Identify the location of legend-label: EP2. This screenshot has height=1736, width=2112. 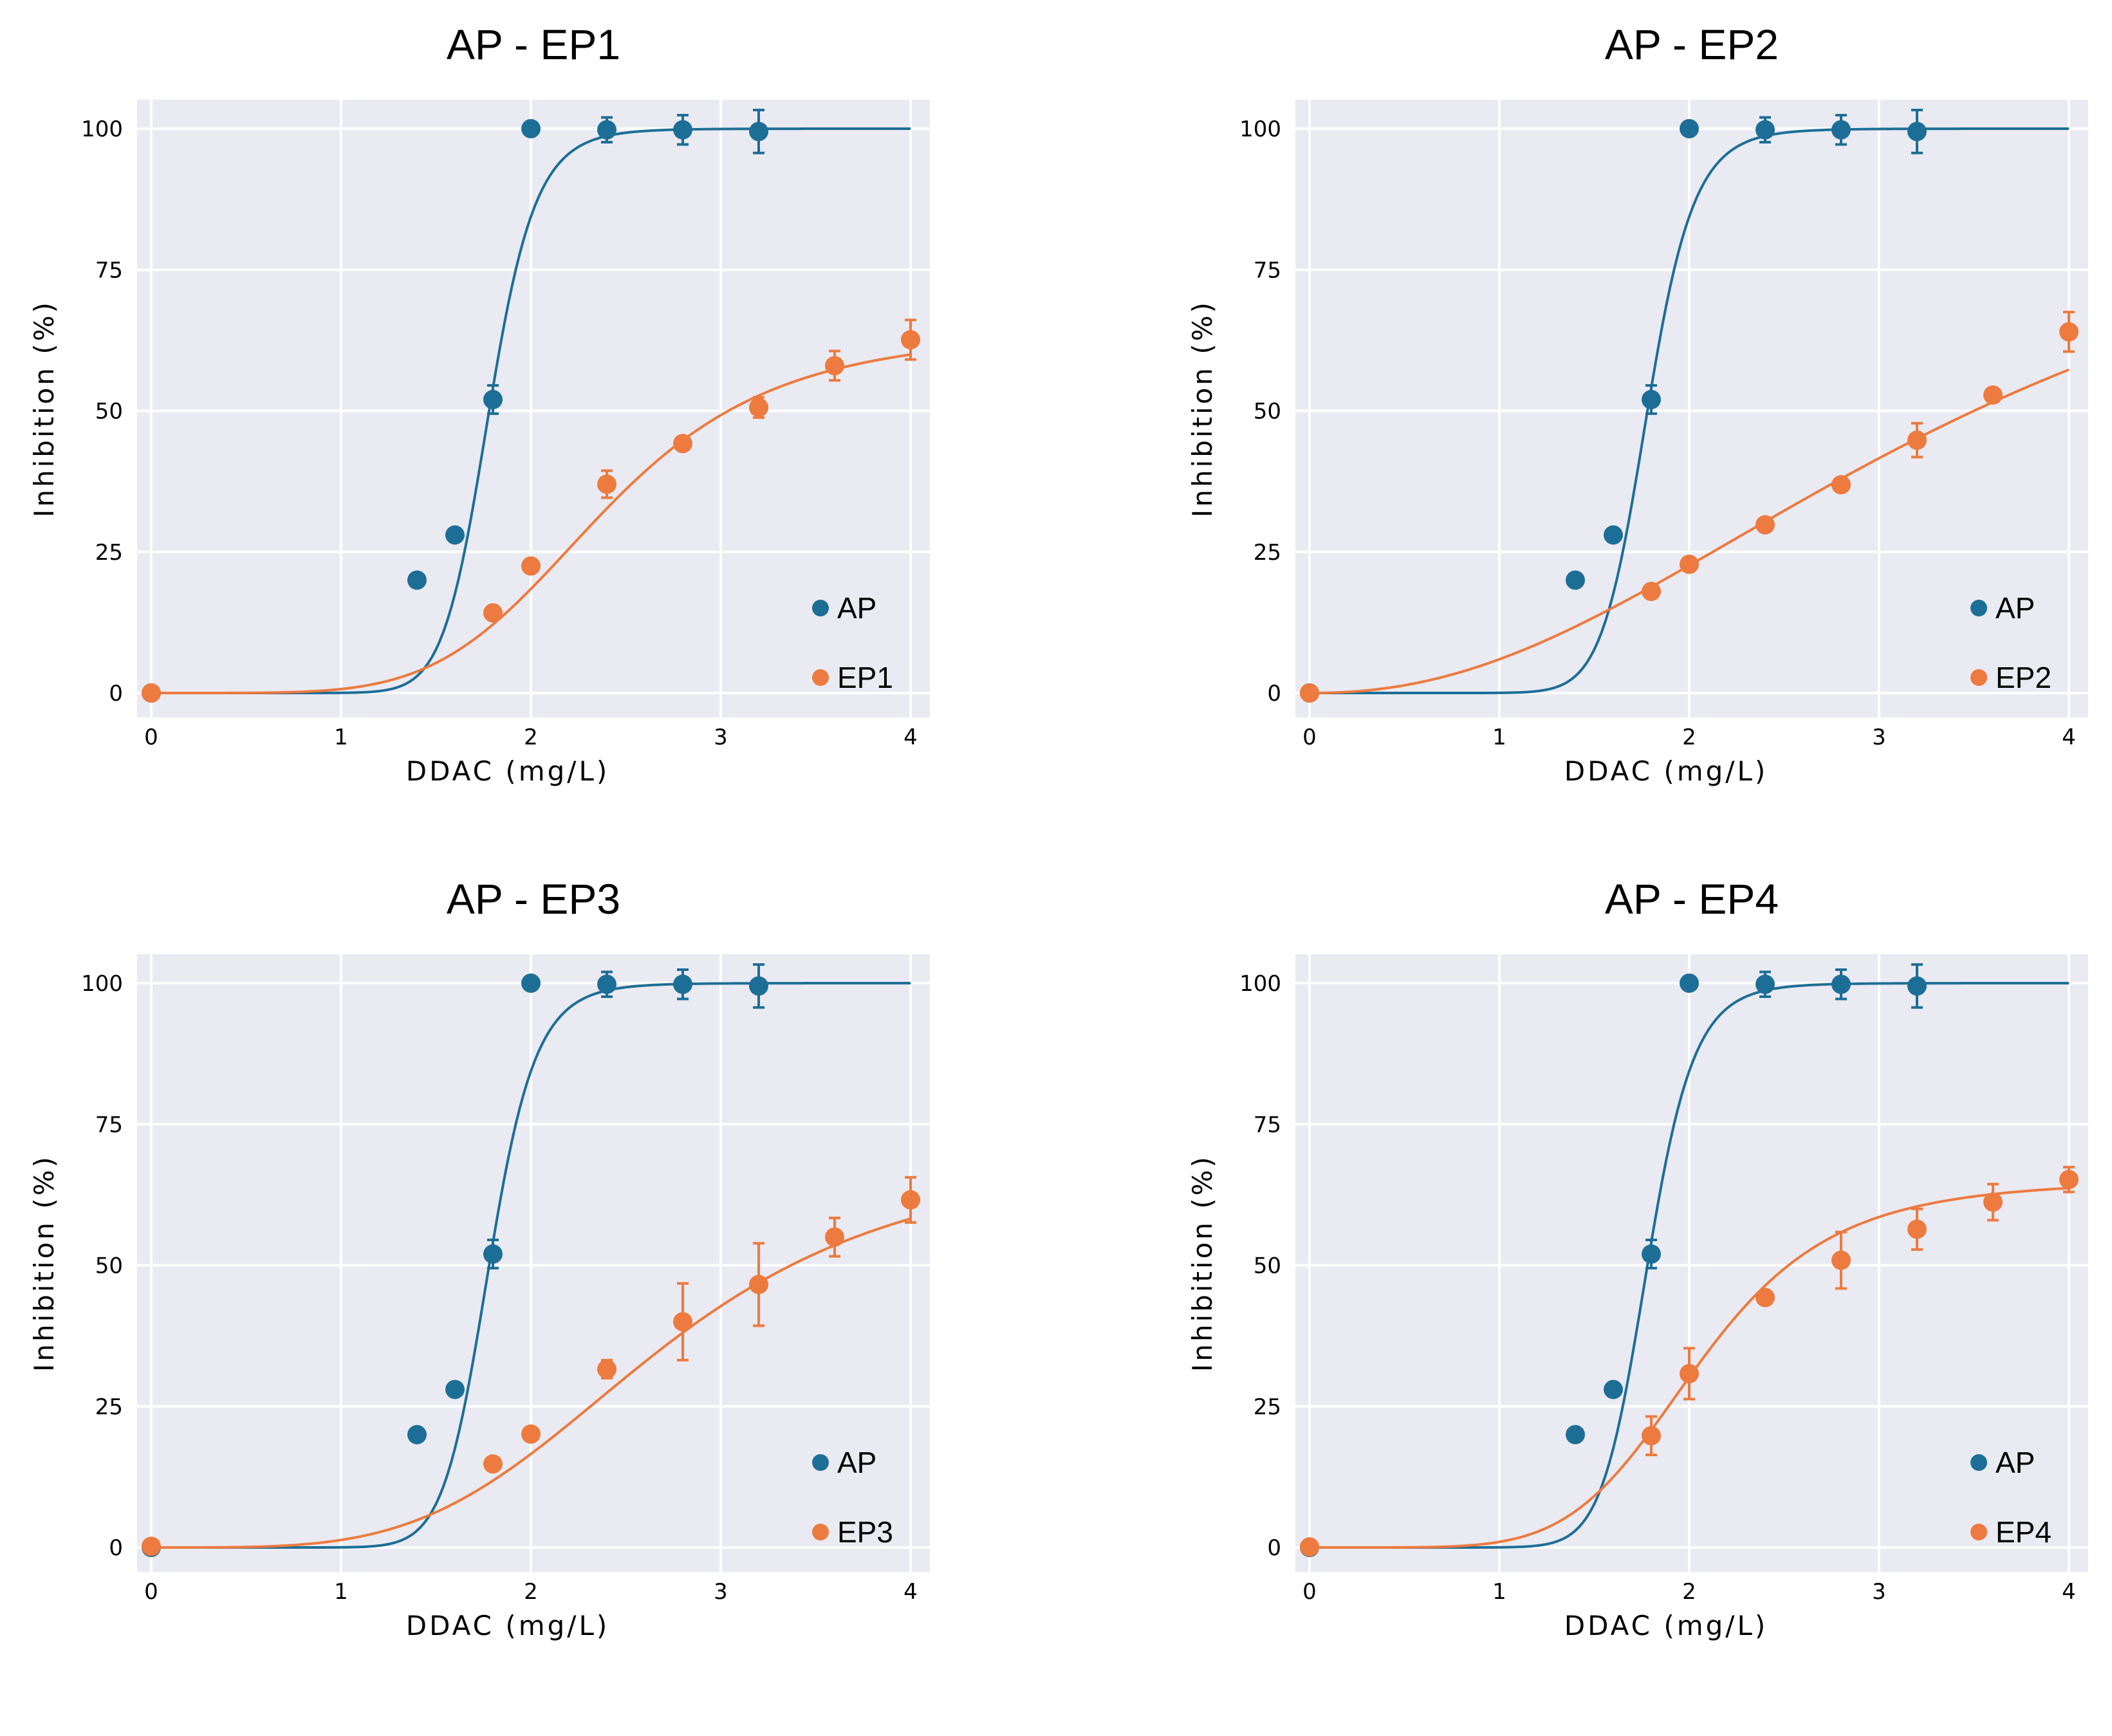
(2024, 677).